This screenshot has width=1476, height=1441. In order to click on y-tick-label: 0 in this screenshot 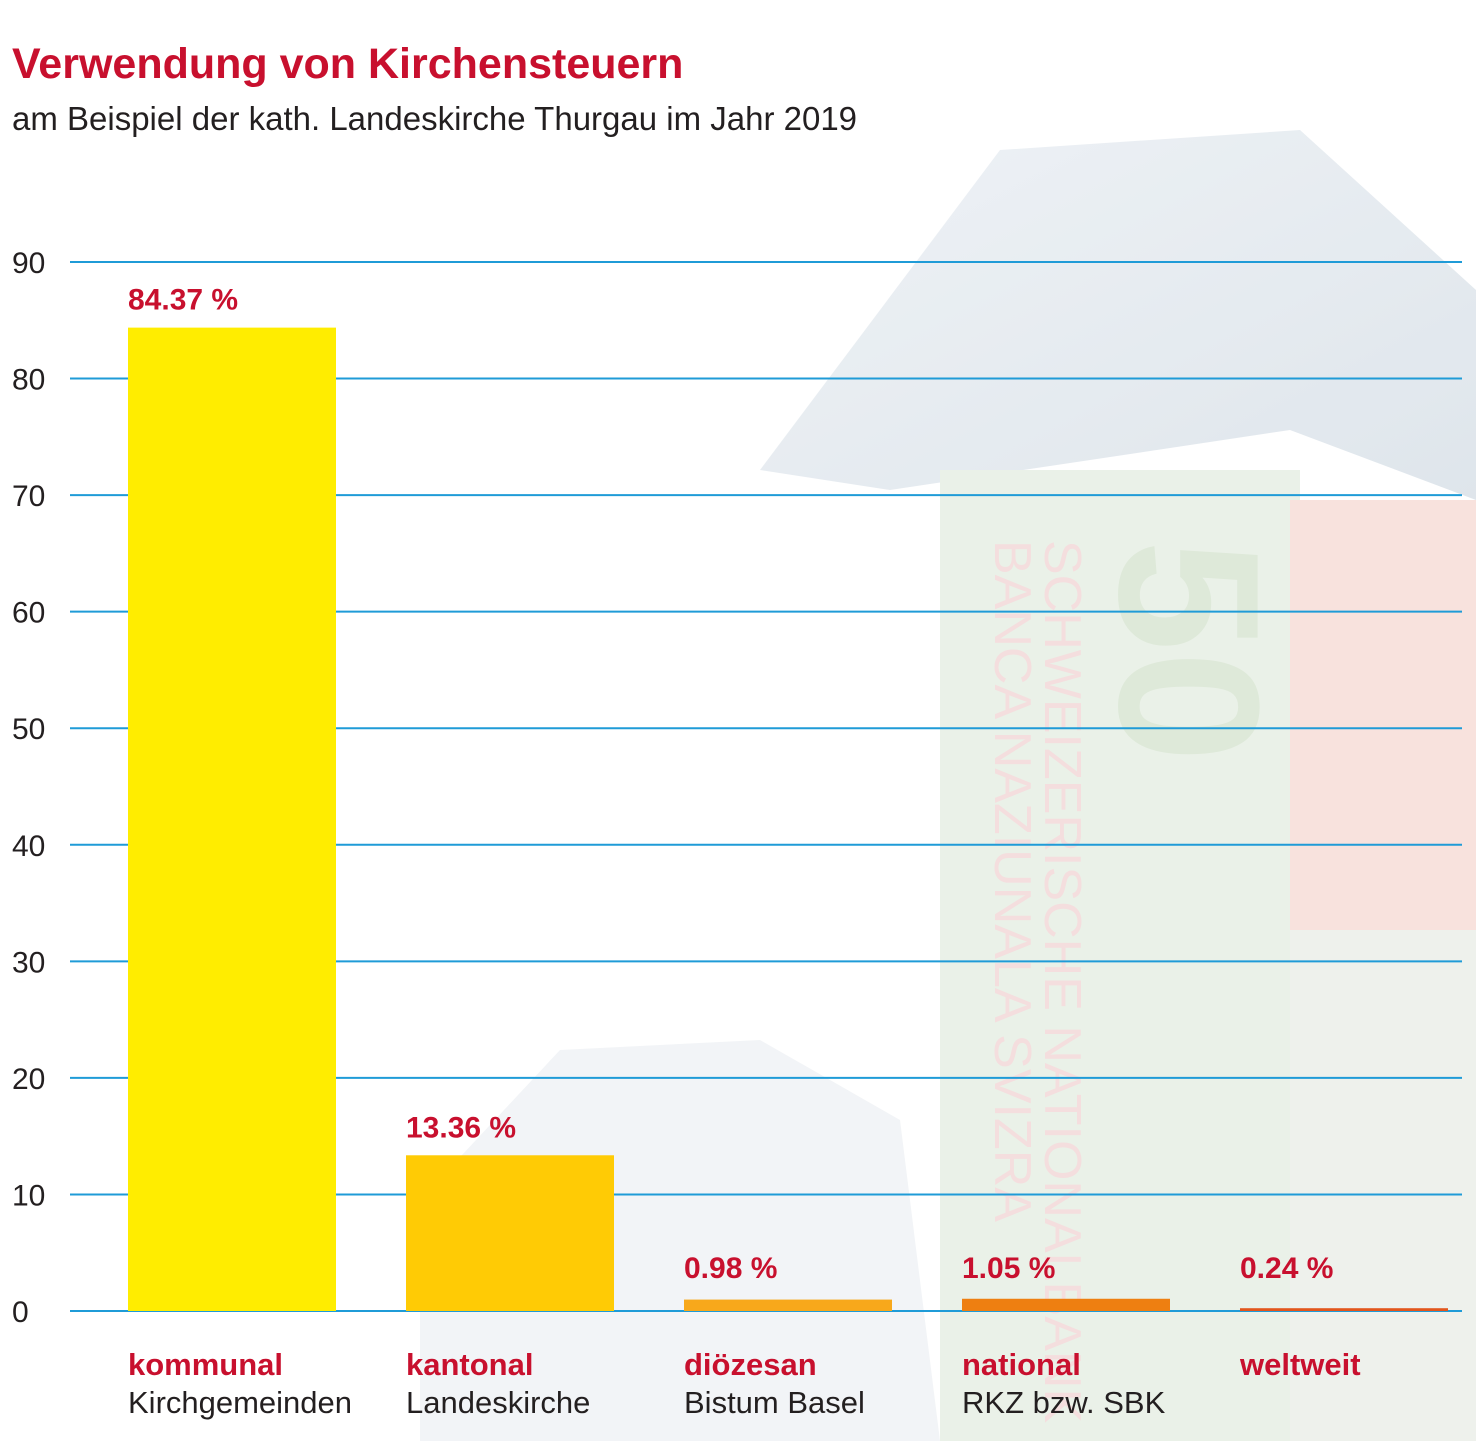, I will do `click(20, 1312)`.